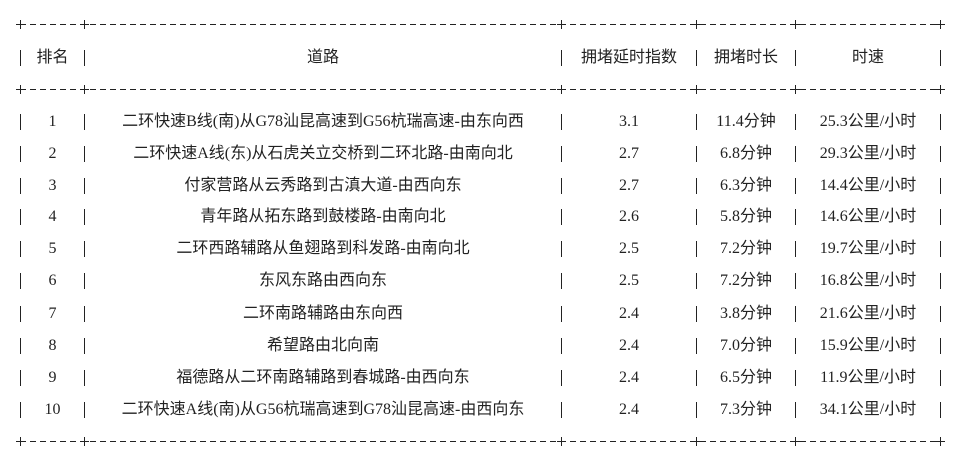 The height and width of the screenshot is (464, 959). I want to click on table-cell: 10, so click(52, 409).